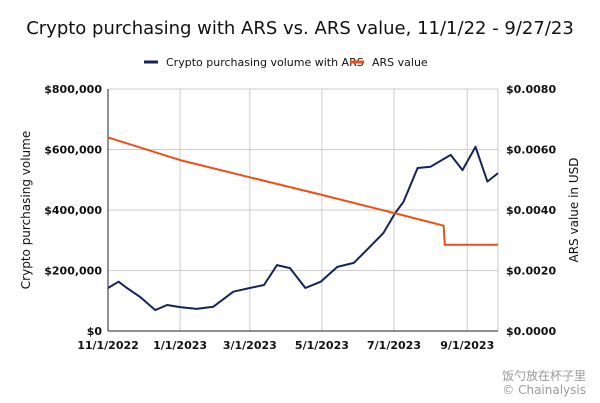 This screenshot has height=403, width=600. I want to click on watermark-chainalysis: © Chainalysis, so click(544, 390).